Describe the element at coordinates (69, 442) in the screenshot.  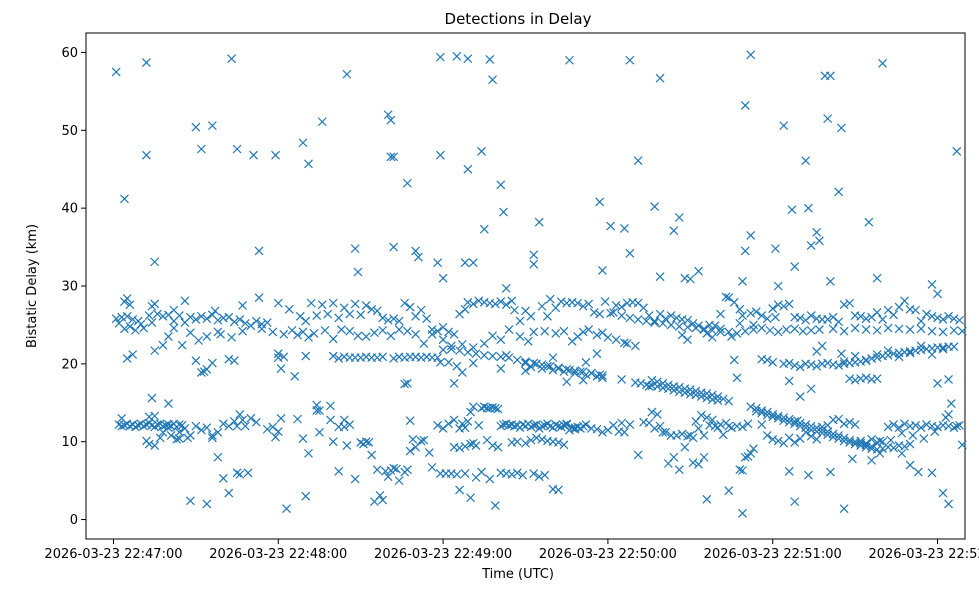
I see `y-tick-label: 10` at that location.